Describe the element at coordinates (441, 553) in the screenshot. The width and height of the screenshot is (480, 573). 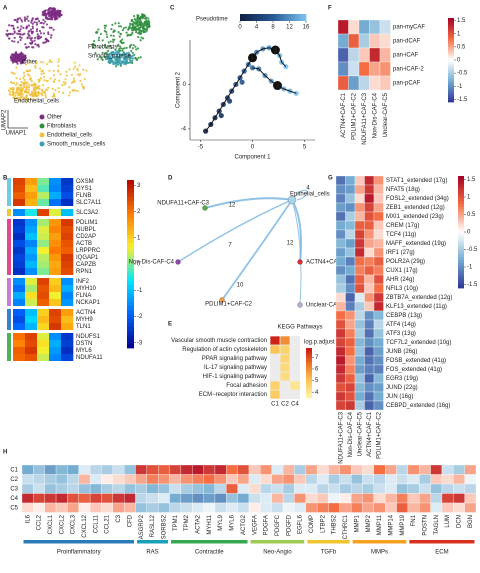
I see `group-label: ECM` at that location.